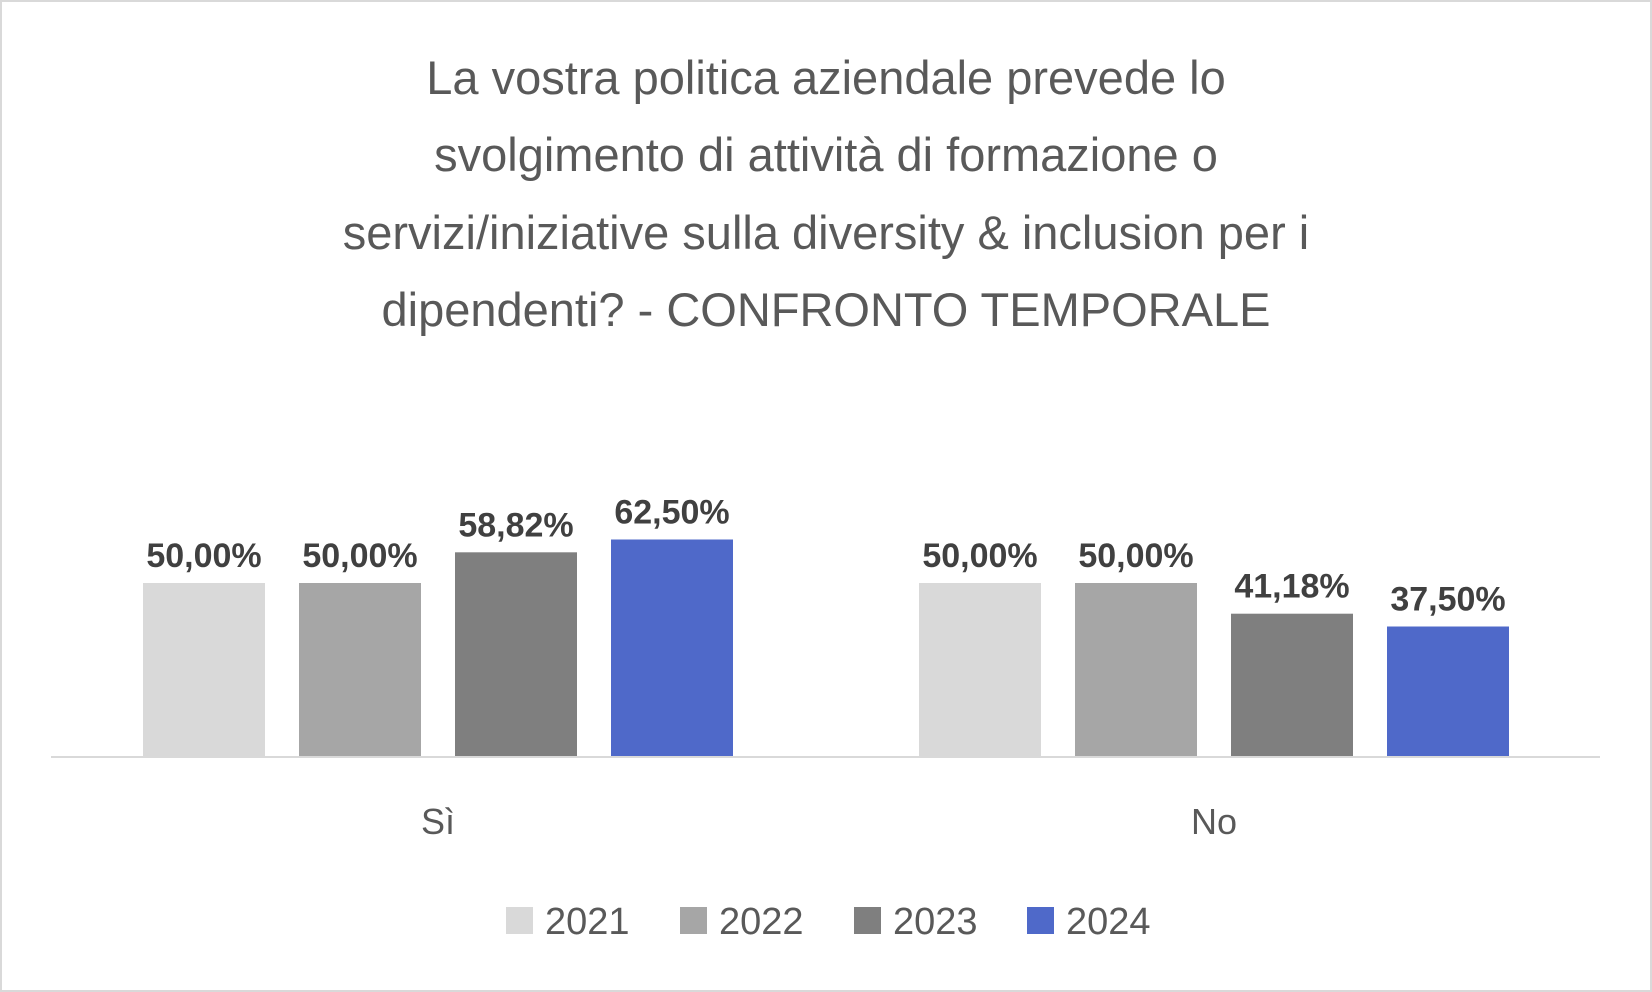 The image size is (1652, 992). Describe the element at coordinates (672, 648) in the screenshot. I see `bar-2024-si` at that location.